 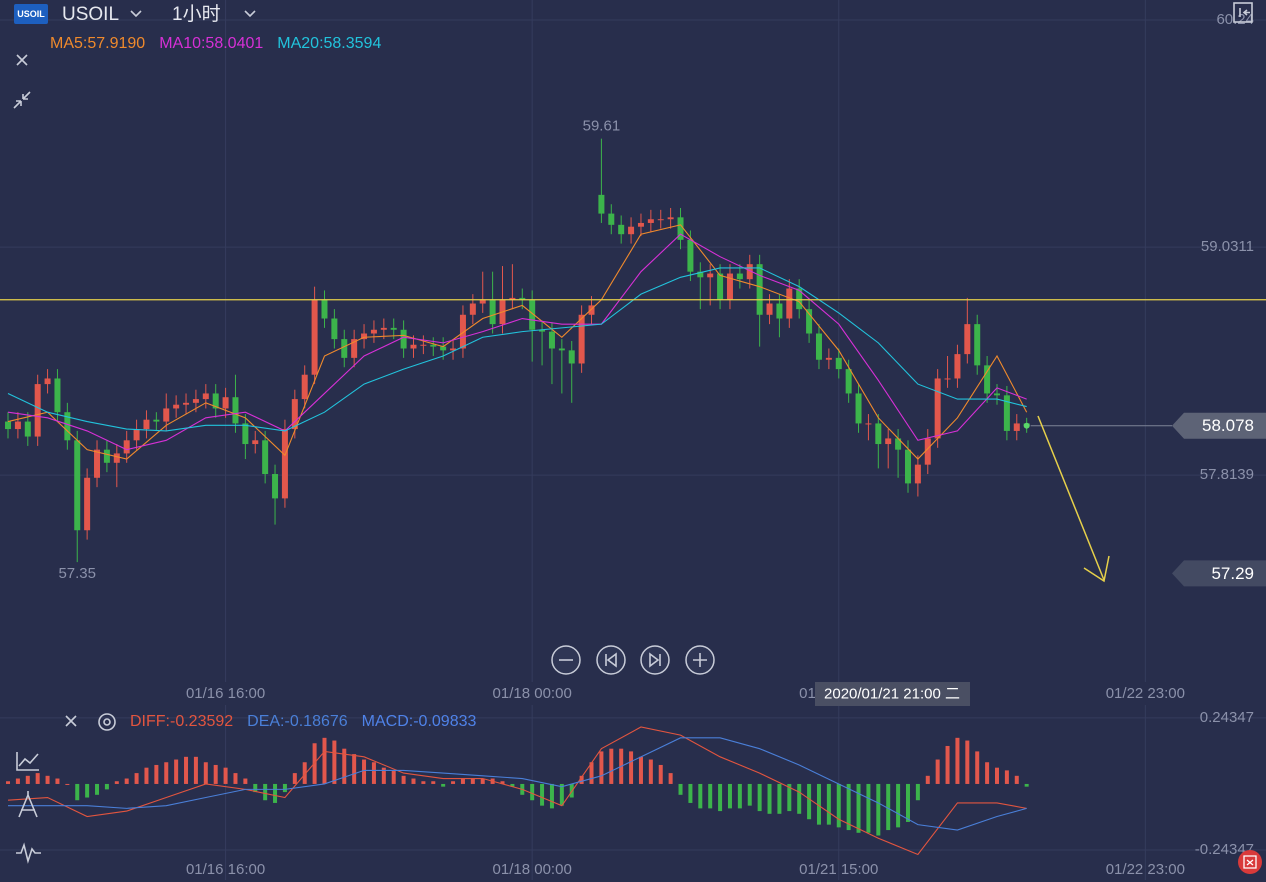 I want to click on wave-tool, so click(x=28, y=853).